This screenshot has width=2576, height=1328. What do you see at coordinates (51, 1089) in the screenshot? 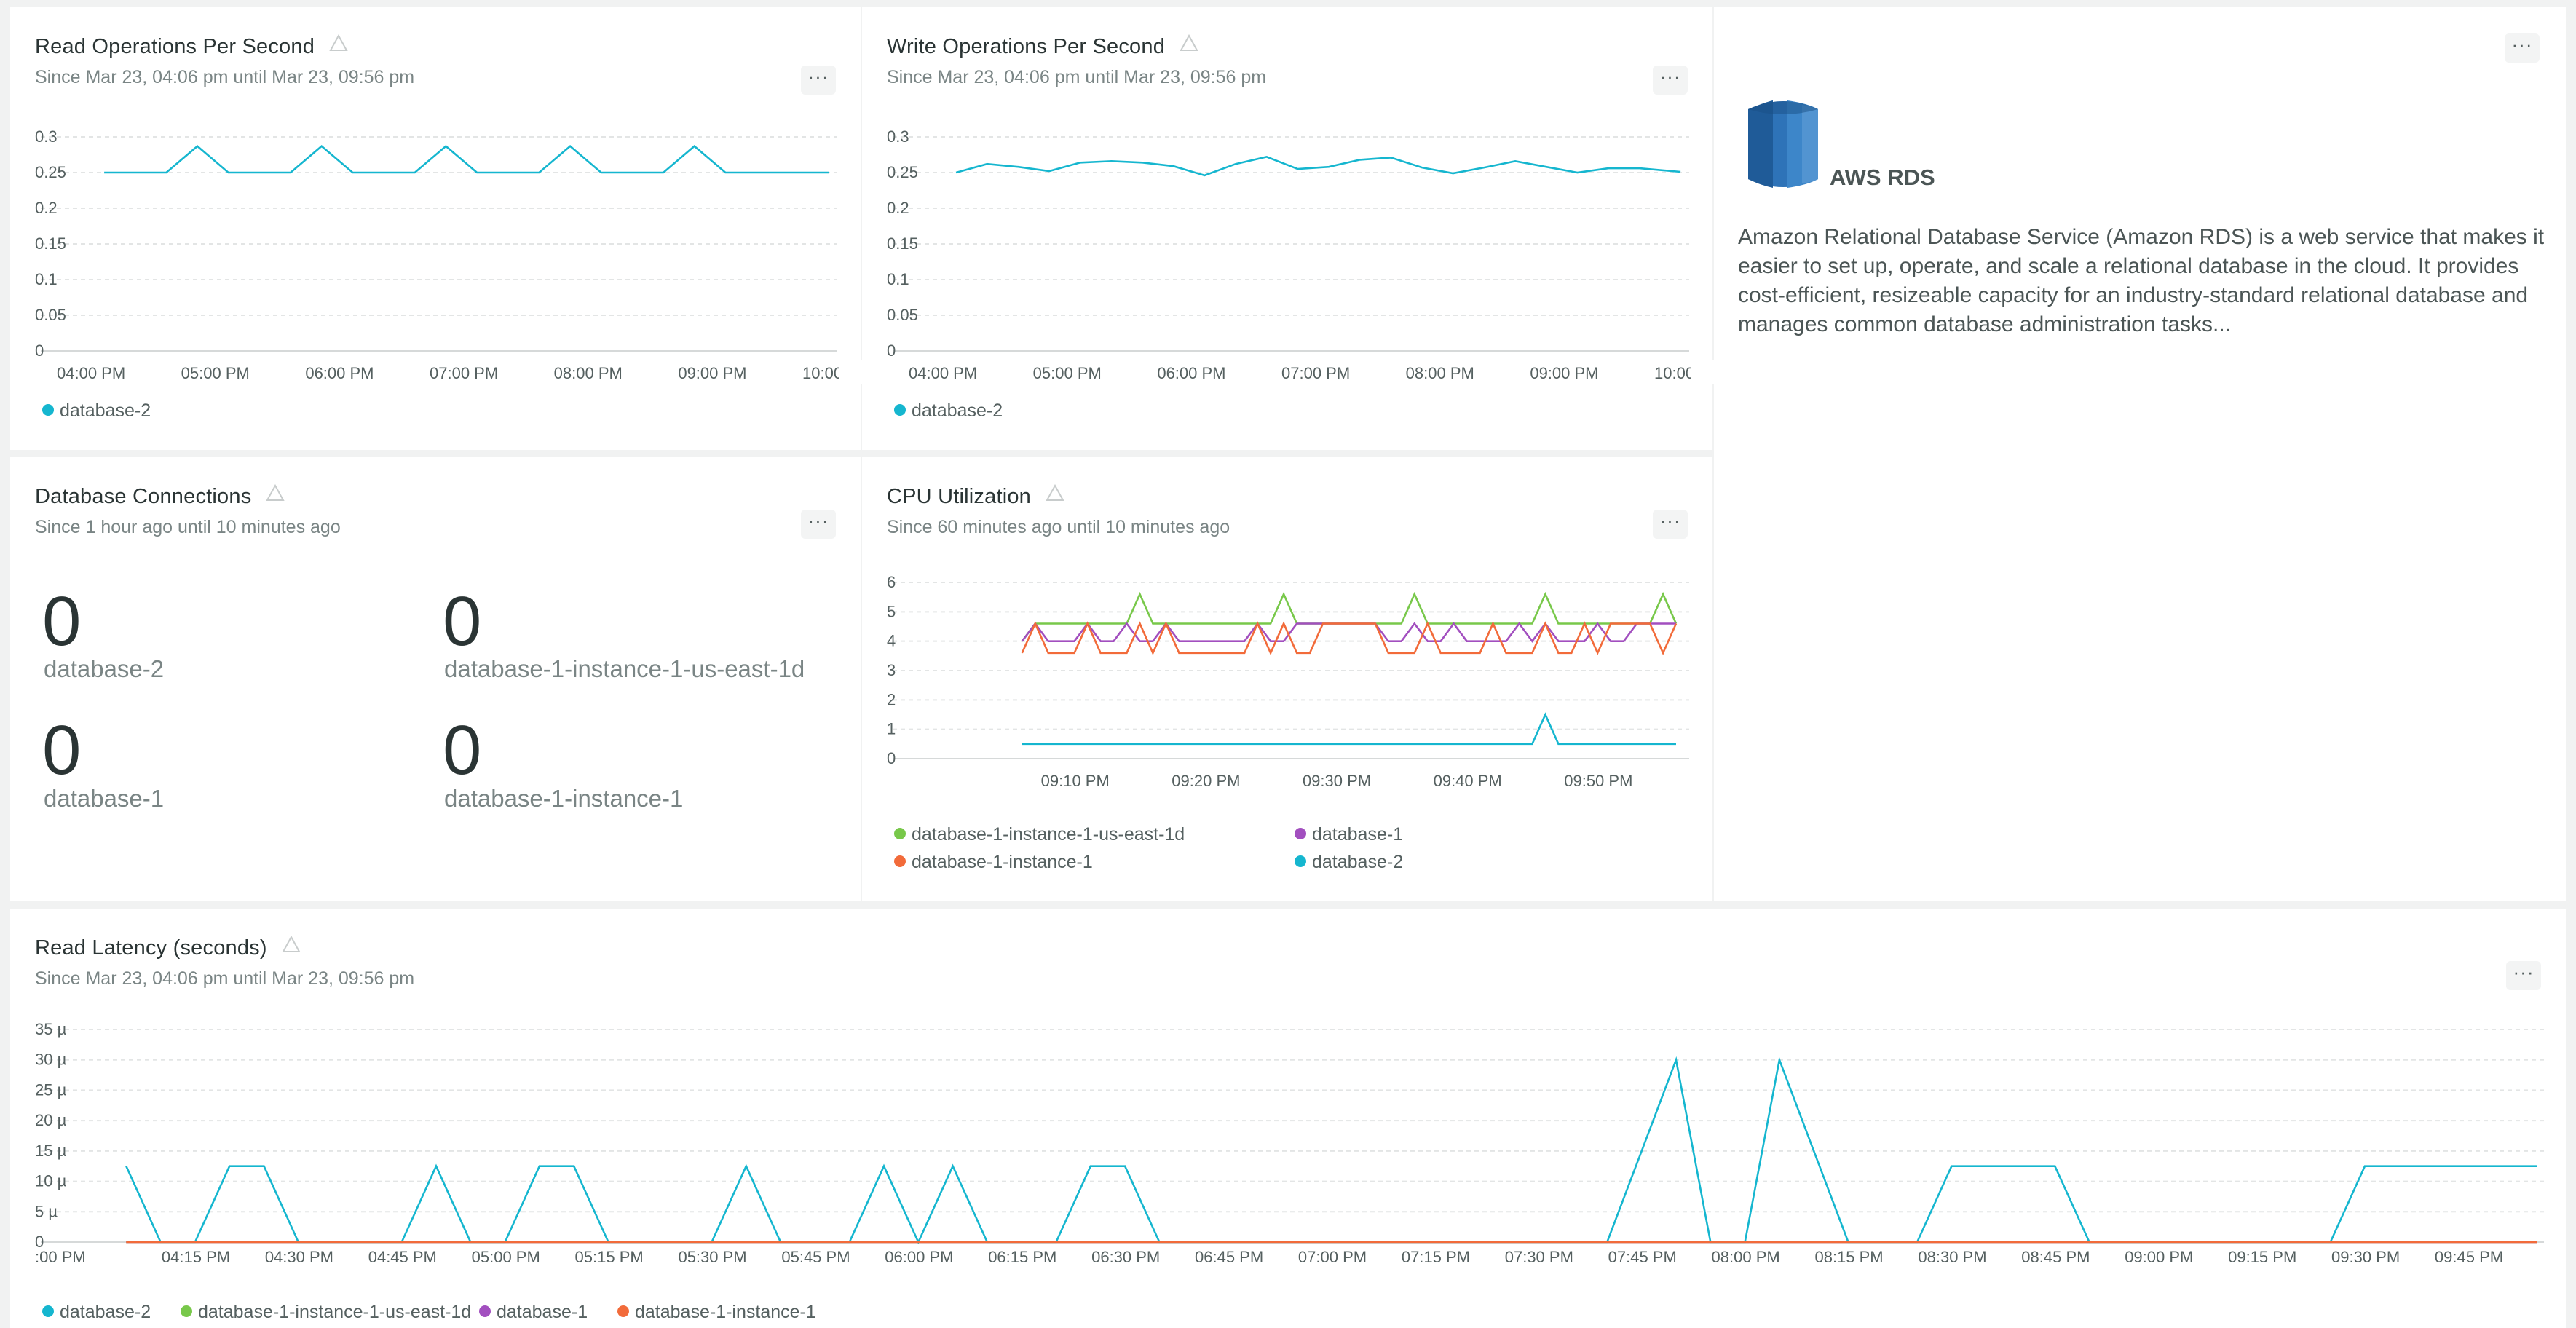
I see `y-tick-label: 25 µ` at bounding box center [51, 1089].